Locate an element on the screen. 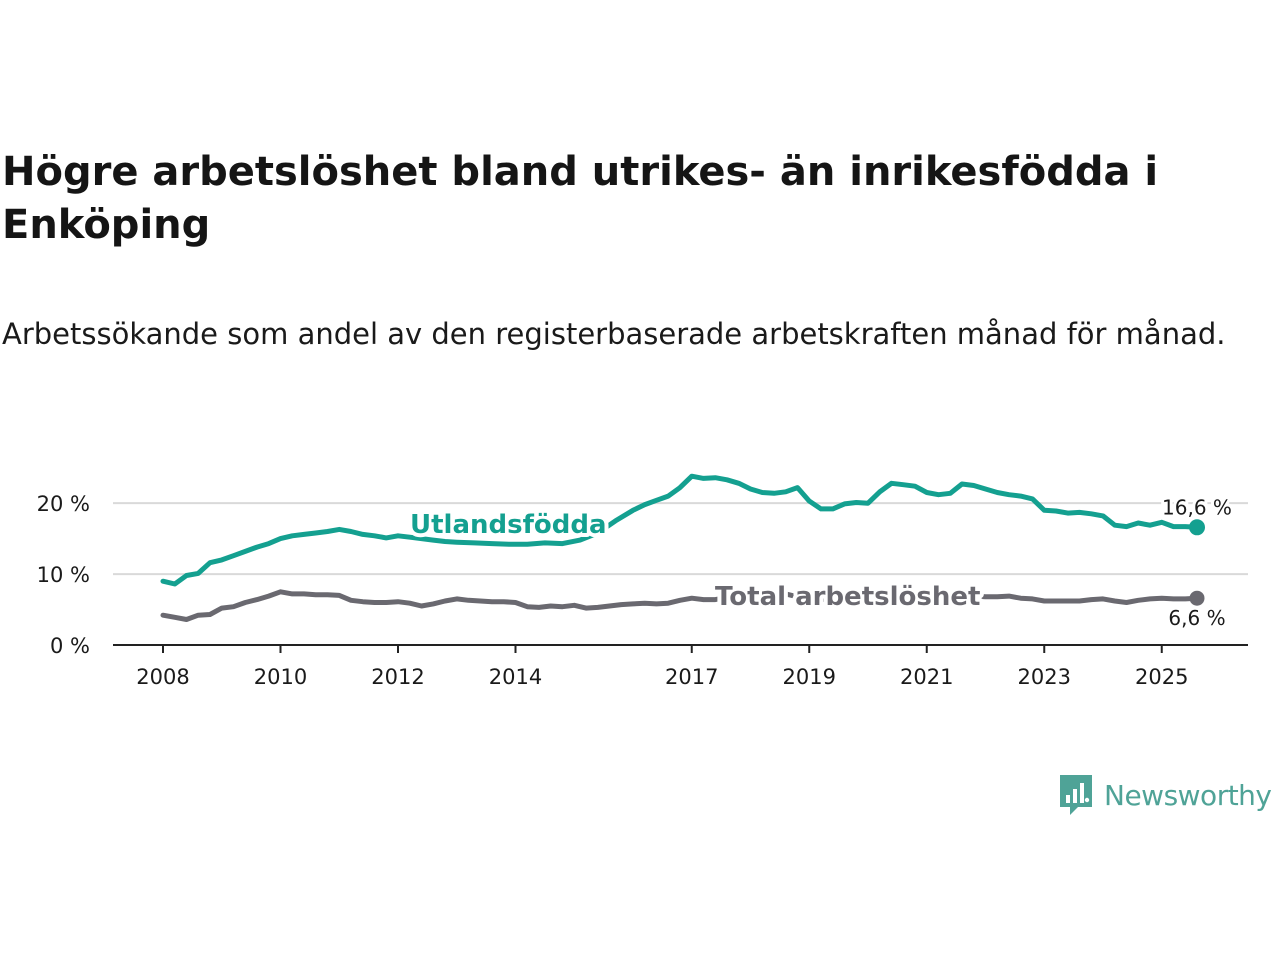 The image size is (1280, 960). y-tick-label: 10 % is located at coordinates (63, 575).